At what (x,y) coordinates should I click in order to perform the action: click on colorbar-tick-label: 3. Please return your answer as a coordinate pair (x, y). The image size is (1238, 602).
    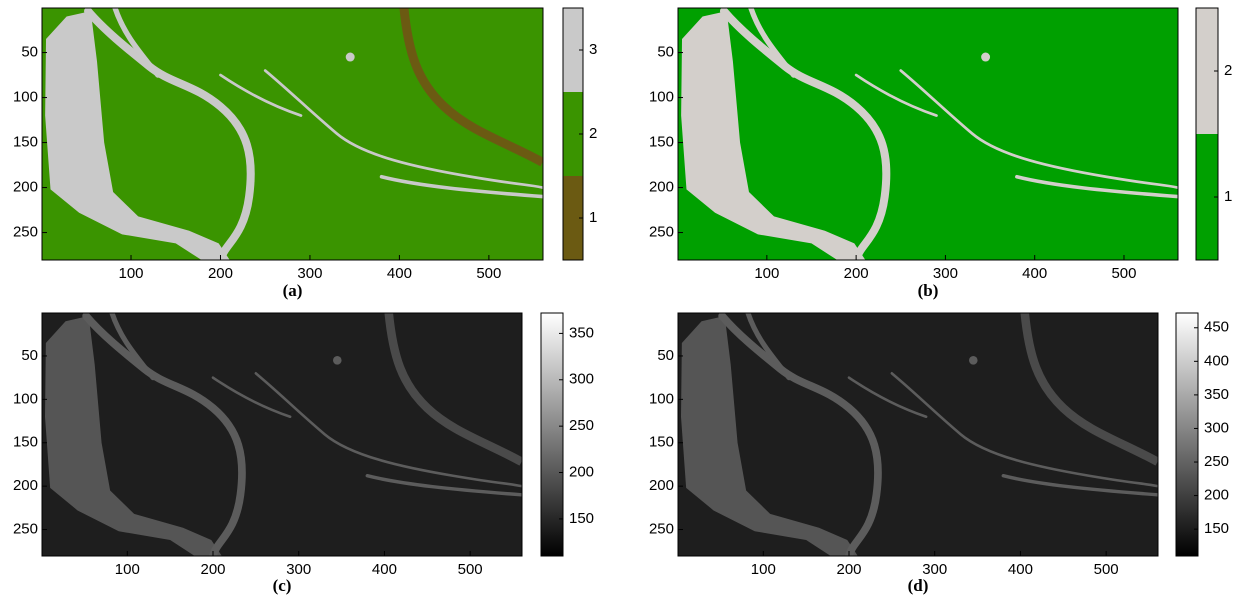
    Looking at the image, I should click on (593, 49).